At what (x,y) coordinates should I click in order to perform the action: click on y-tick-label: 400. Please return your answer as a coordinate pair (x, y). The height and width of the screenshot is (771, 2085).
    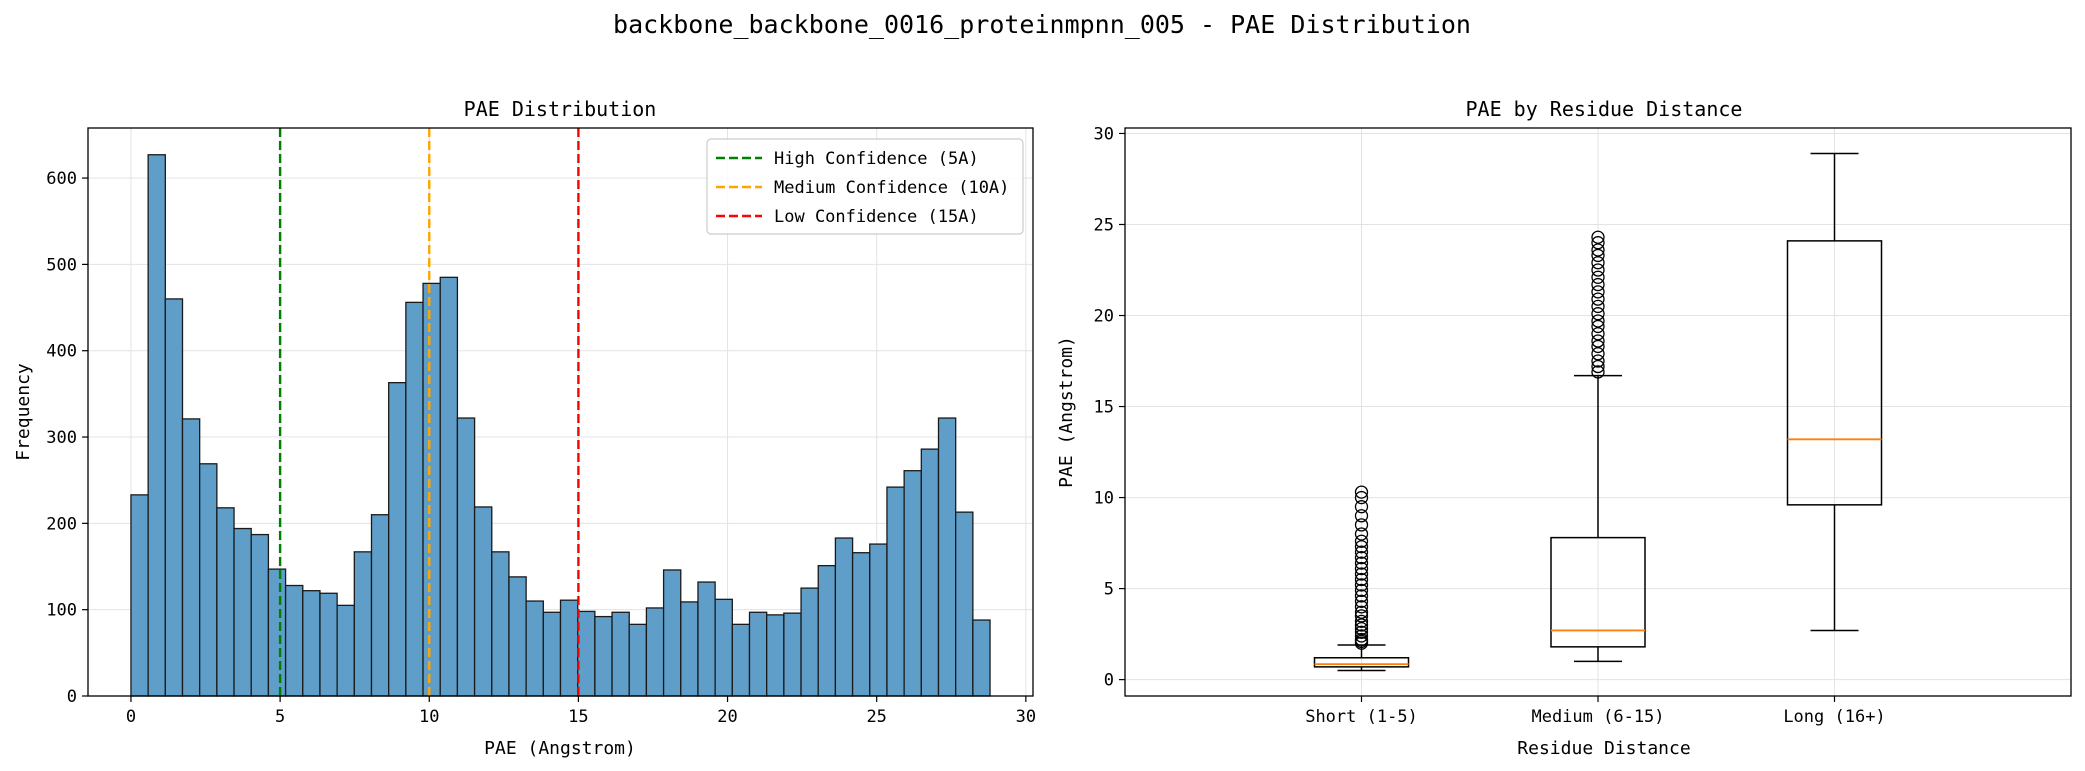
    Looking at the image, I should click on (61, 352).